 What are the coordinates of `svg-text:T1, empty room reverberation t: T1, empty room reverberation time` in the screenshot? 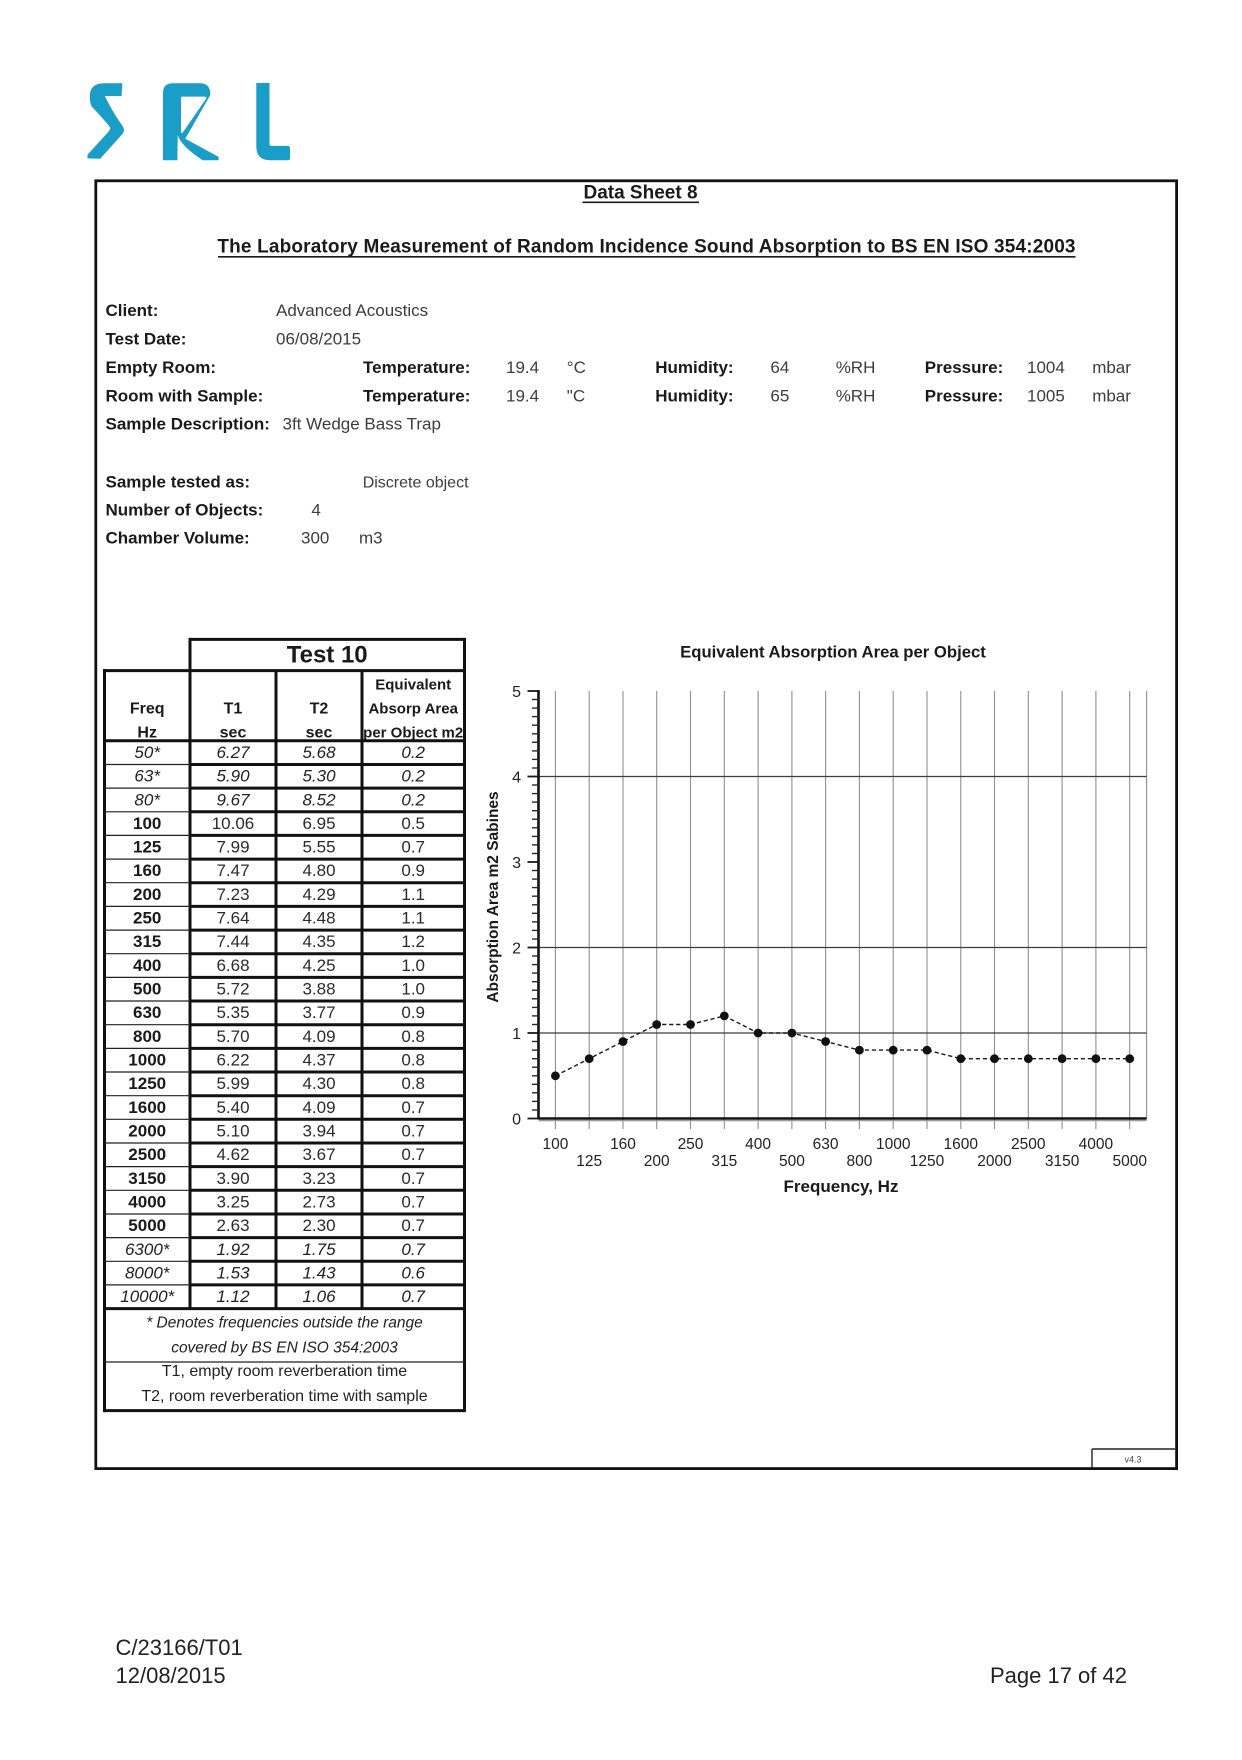 It's located at (285, 1371).